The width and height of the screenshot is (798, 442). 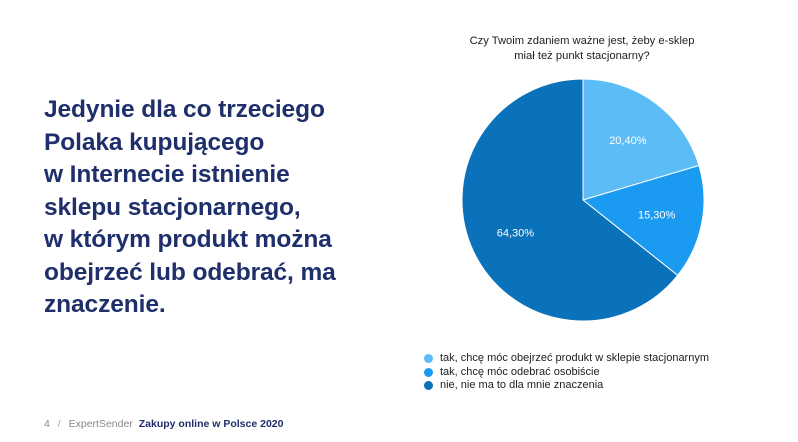 I want to click on headline-line: sklepu stacjonarnego,, so click(x=172, y=207).